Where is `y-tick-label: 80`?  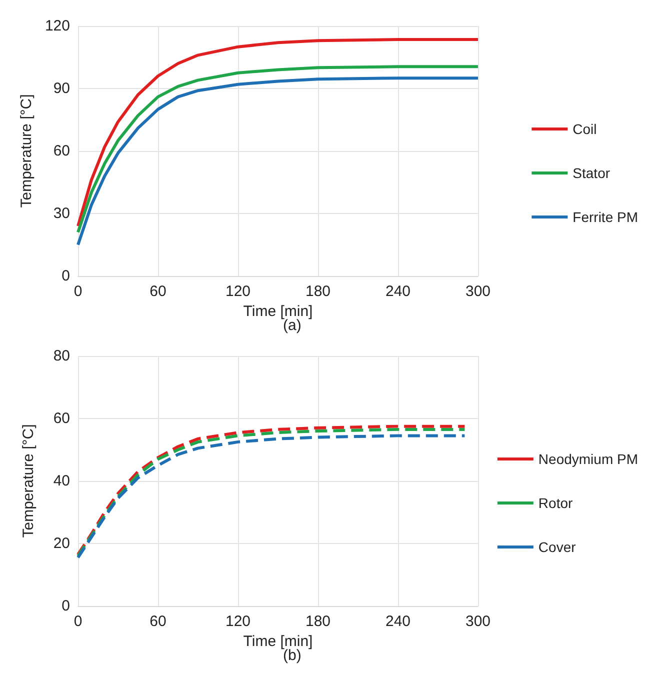
y-tick-label: 80 is located at coordinates (61, 356).